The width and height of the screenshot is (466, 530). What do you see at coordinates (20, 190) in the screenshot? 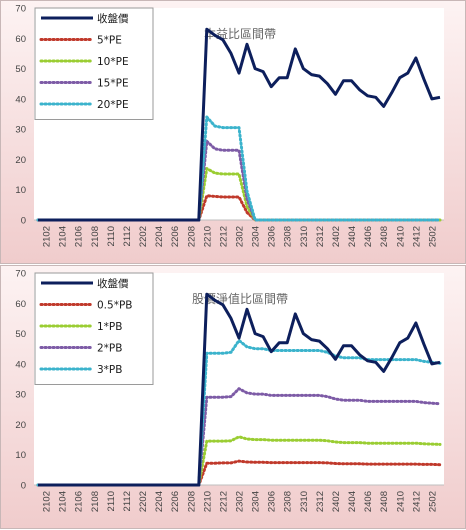
I see `pe-y-tick-label: 10` at bounding box center [20, 190].